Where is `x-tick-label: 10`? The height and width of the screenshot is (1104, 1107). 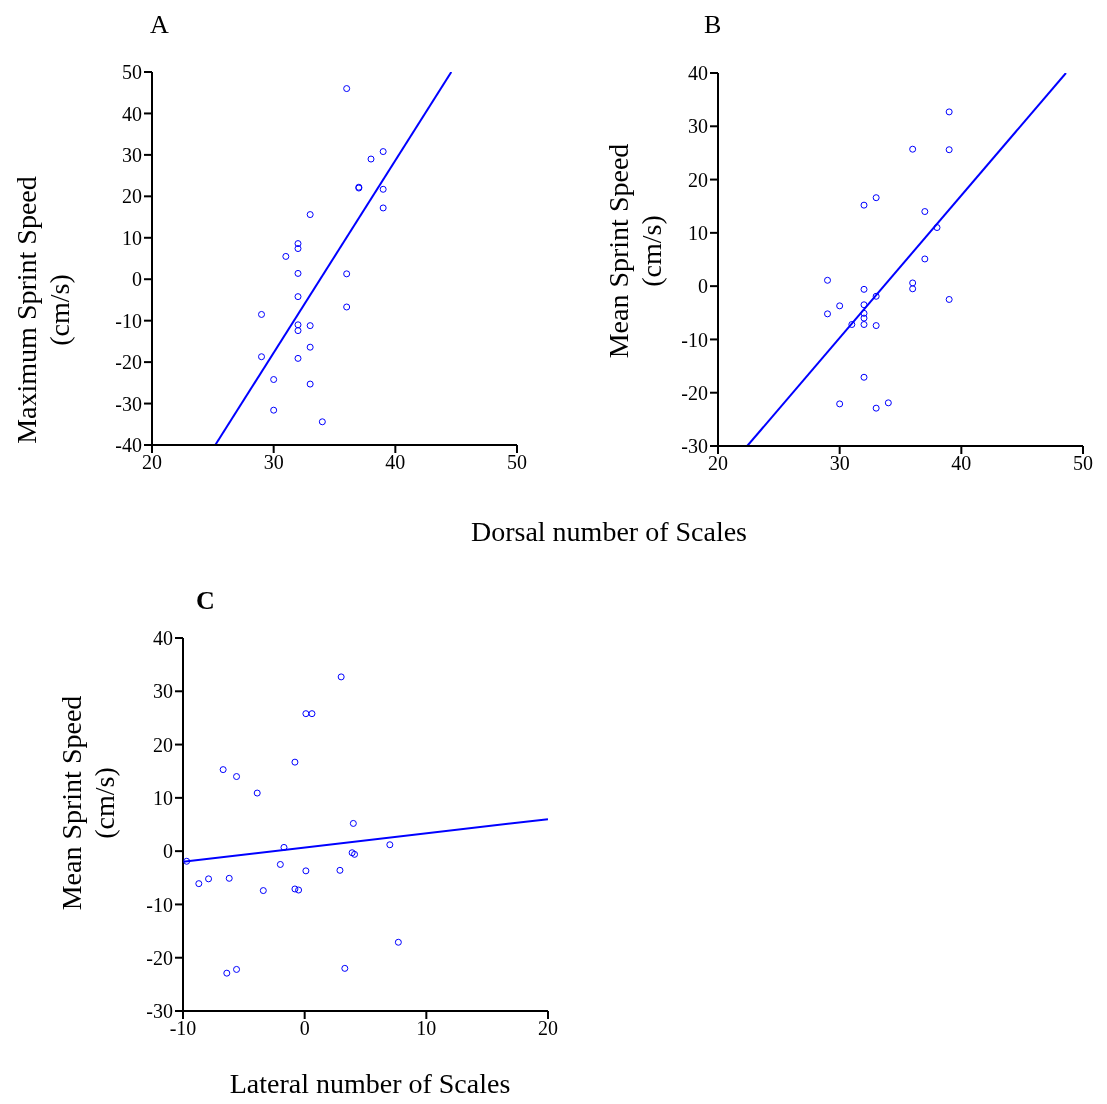
x-tick-label: 10 is located at coordinates (426, 1028).